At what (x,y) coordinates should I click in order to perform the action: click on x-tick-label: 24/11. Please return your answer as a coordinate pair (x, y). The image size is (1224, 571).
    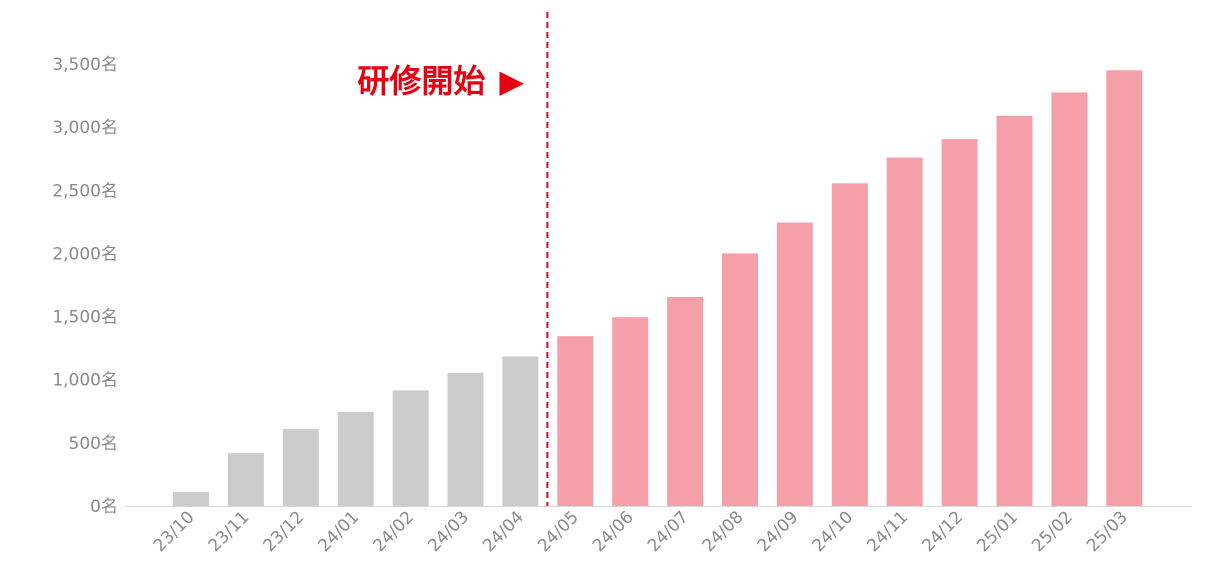
    Looking at the image, I should click on (887, 531).